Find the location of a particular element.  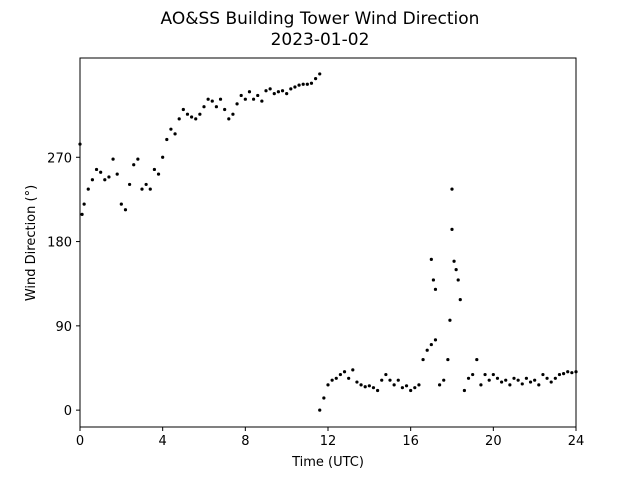

chart-subtitle: 2023-01-02 is located at coordinates (320, 40).